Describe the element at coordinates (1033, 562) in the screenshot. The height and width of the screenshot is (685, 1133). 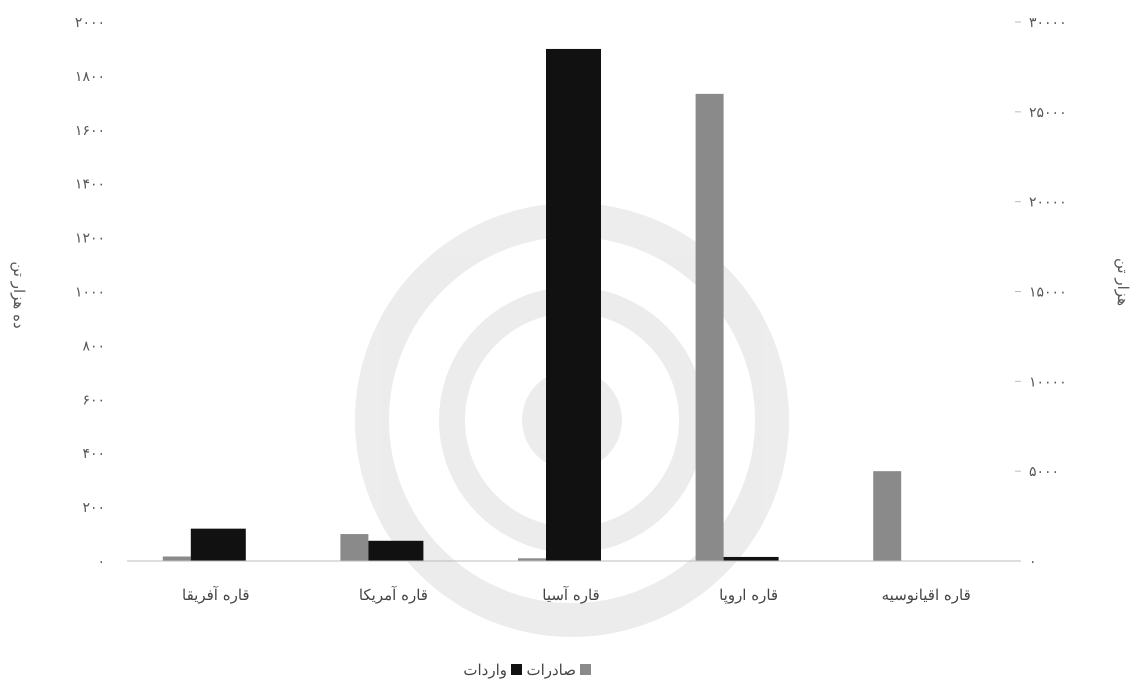
I see `right-y-tick-label: ۰` at that location.